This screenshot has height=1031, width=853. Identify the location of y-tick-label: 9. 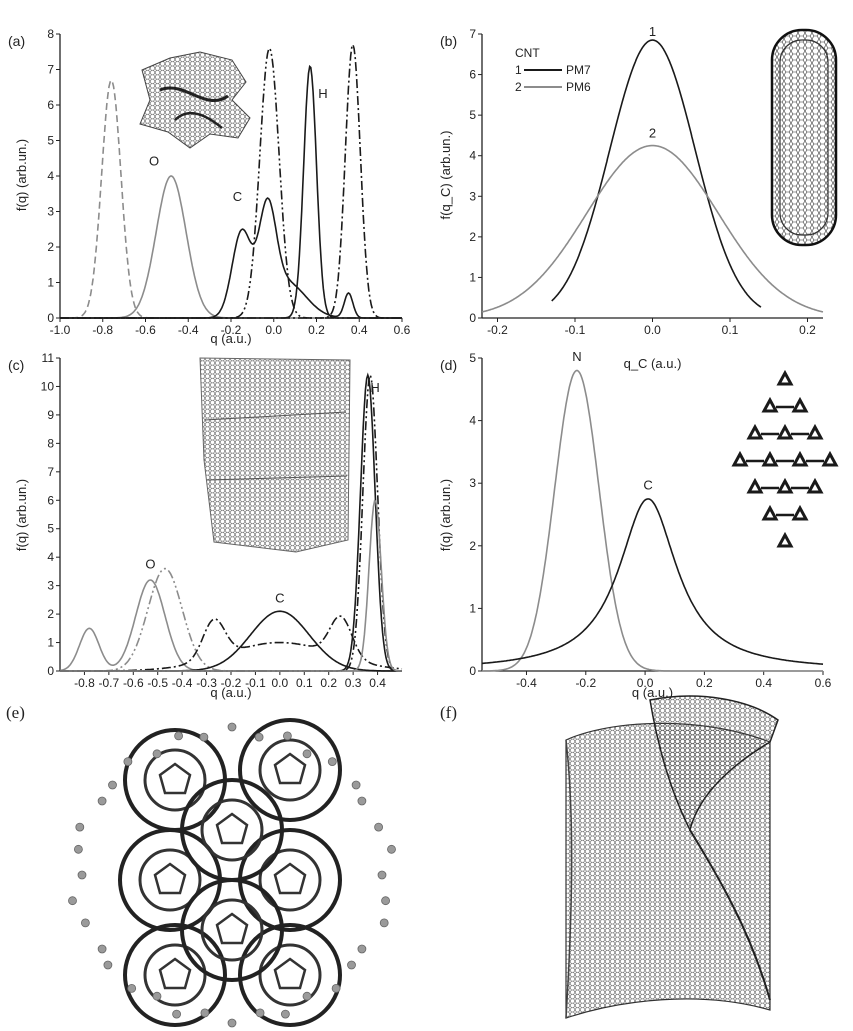
(50, 415).